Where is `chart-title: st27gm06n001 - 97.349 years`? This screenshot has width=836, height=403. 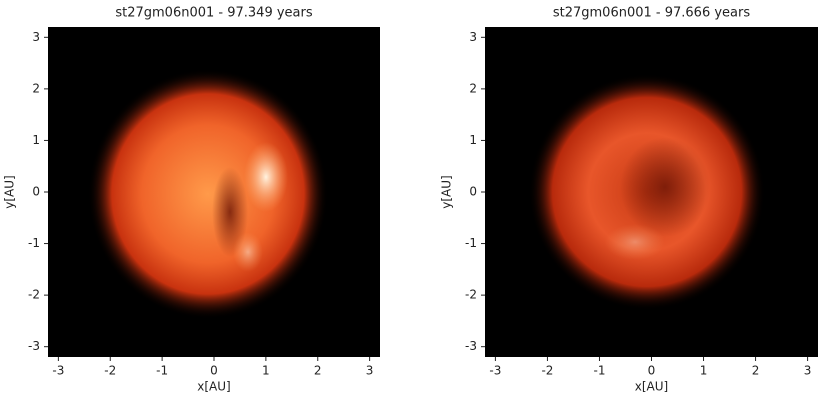 chart-title: st27gm06n001 - 97.349 years is located at coordinates (213, 13).